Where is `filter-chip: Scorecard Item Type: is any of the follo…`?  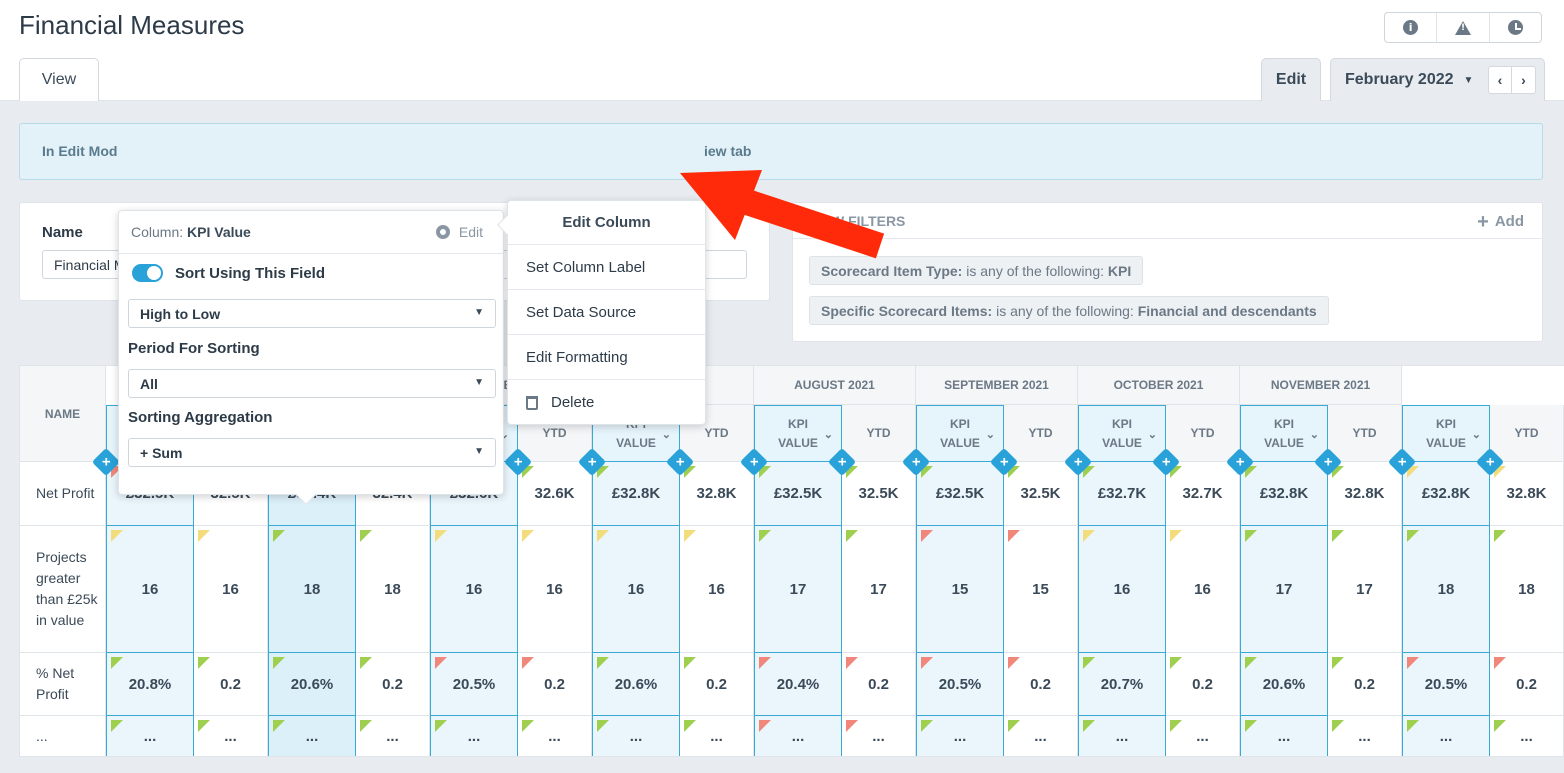
filter-chip: Scorecard Item Type: is any of the follo… is located at coordinates (976, 270).